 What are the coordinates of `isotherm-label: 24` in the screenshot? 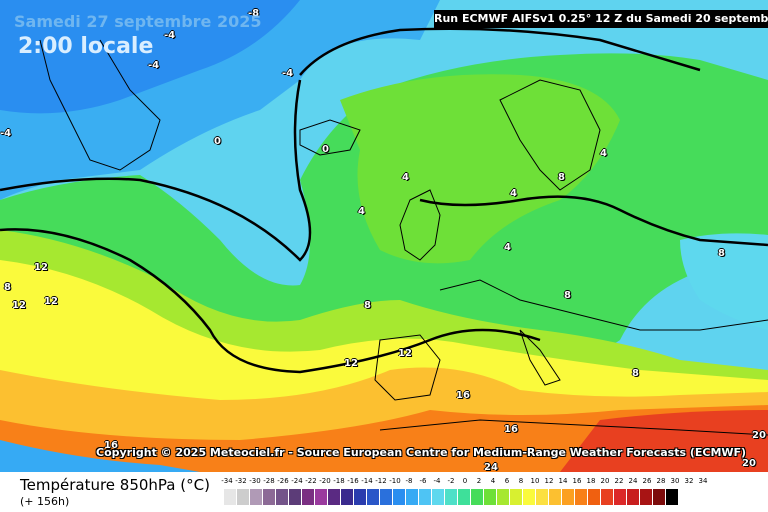 It's located at (491, 467).